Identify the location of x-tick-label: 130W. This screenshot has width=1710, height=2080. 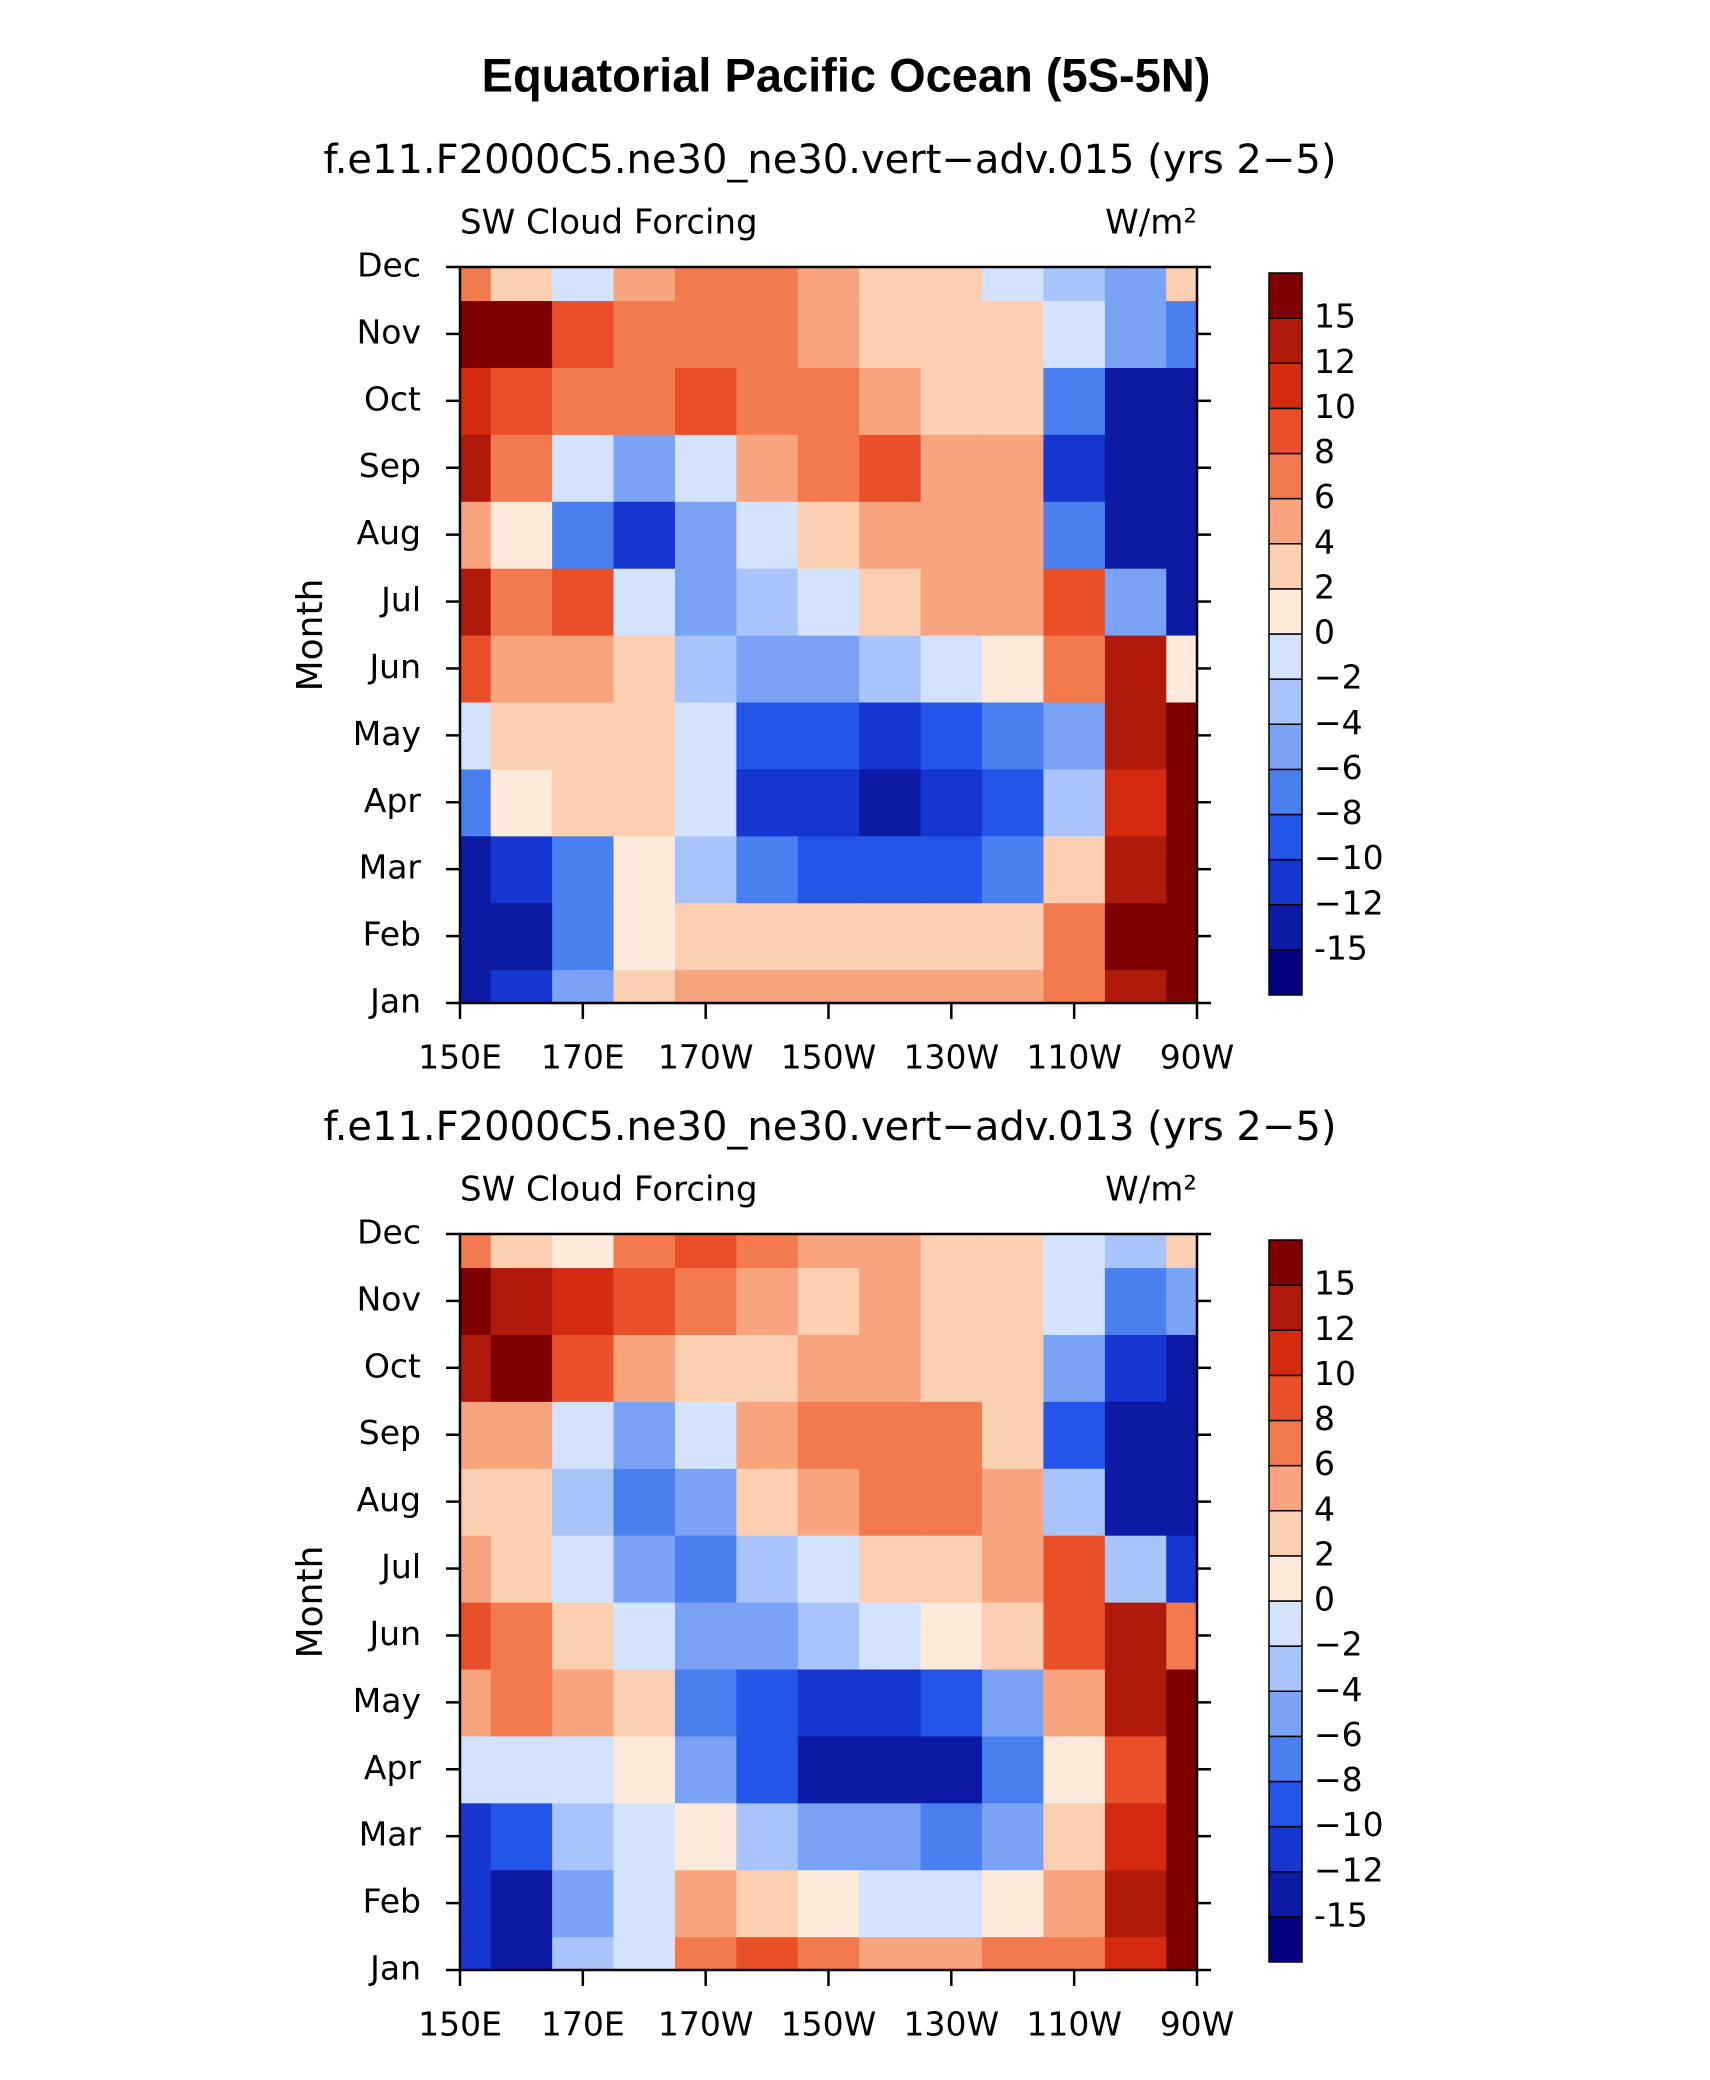
(952, 1057).